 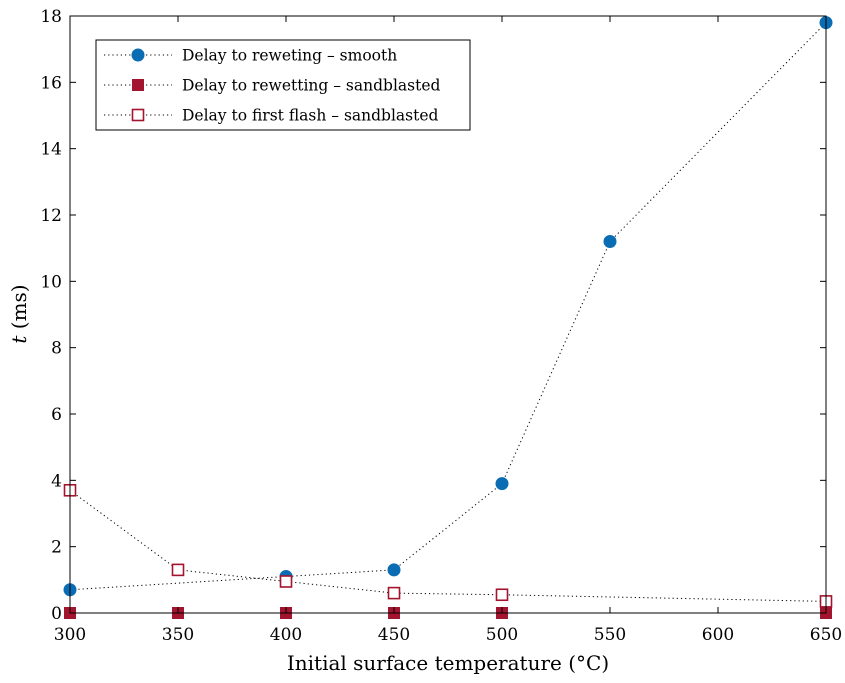 I want to click on y-tick-label: 10, so click(x=51, y=282).